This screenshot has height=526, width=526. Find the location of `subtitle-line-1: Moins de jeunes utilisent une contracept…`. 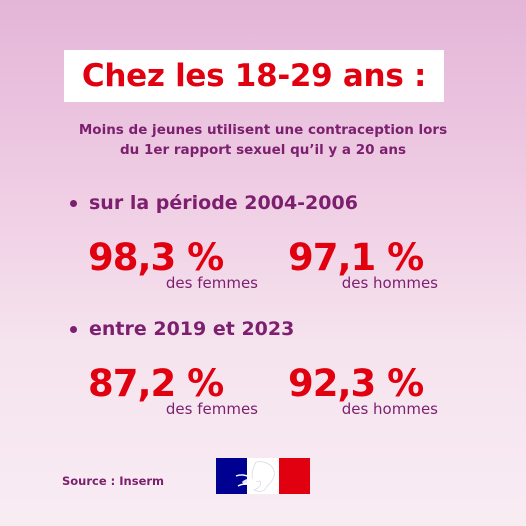

subtitle-line-1: Moins de jeunes utilisent une contracept… is located at coordinates (263, 130).